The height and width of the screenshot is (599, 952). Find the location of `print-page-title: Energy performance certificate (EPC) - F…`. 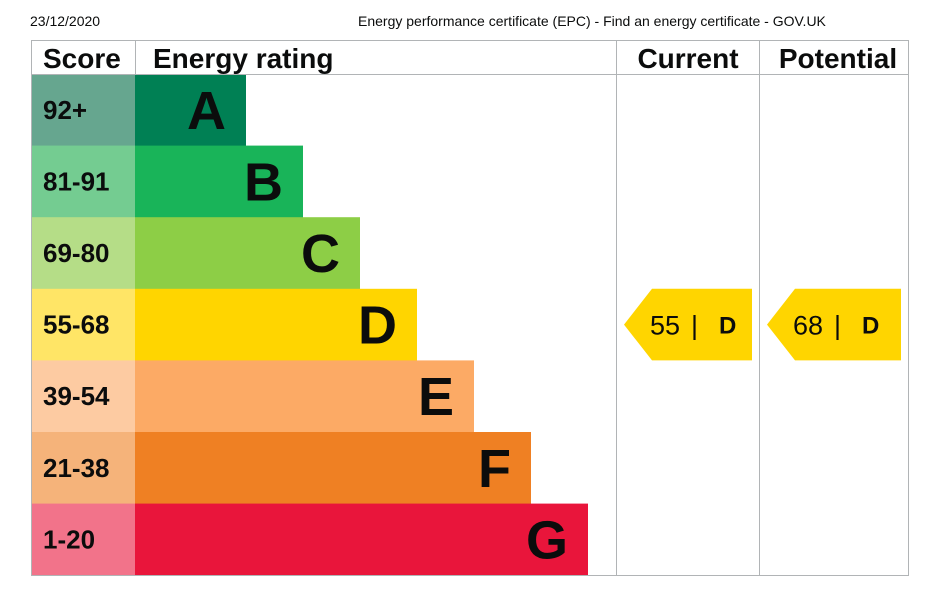

print-page-title: Energy performance certificate (EPC) - F… is located at coordinates (592, 21).